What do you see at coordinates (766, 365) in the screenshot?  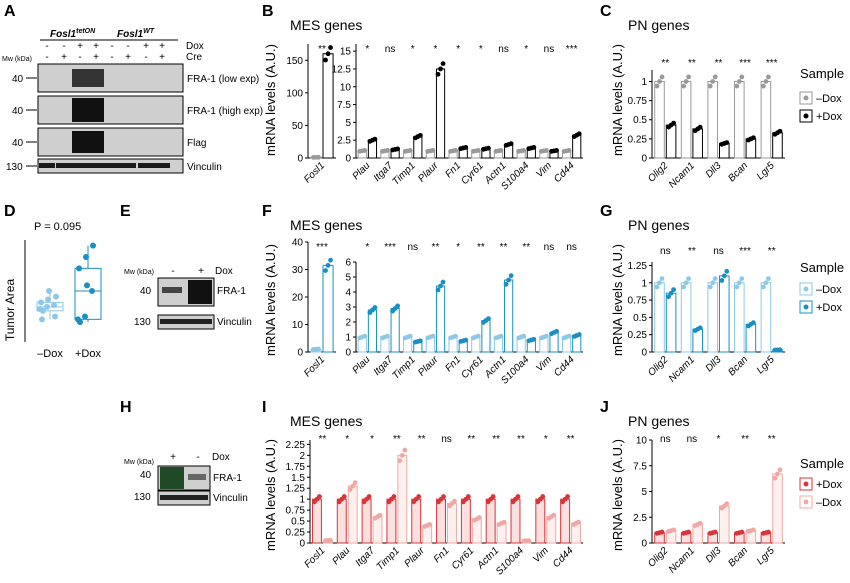 I see `x-tick-label: Lgr5` at bounding box center [766, 365].